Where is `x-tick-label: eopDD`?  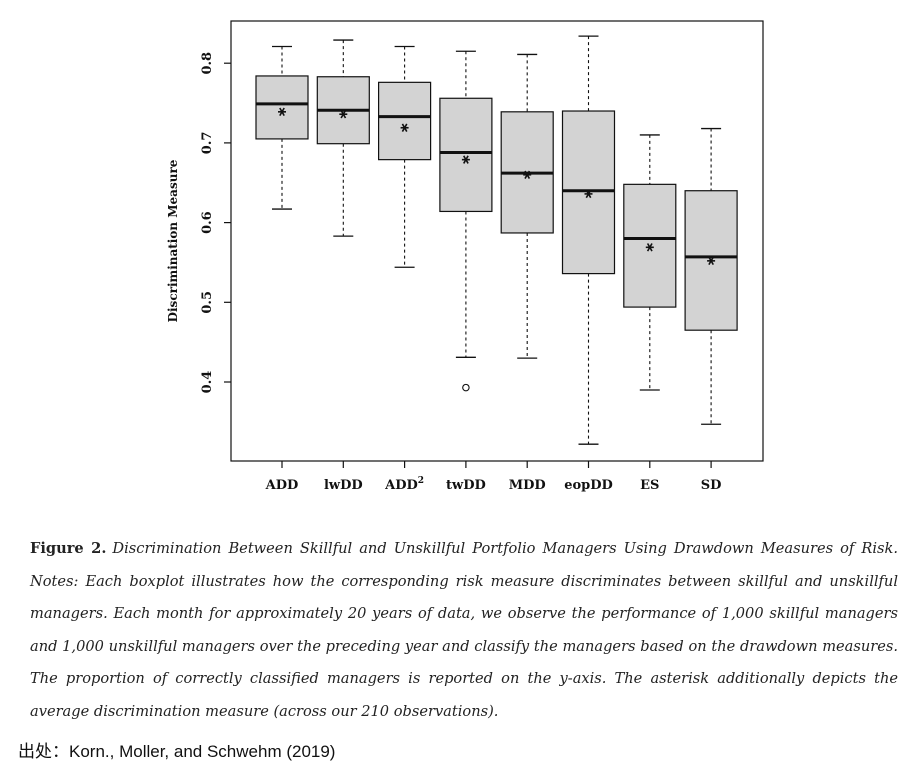
x-tick-label: eopDD is located at coordinates (588, 485).